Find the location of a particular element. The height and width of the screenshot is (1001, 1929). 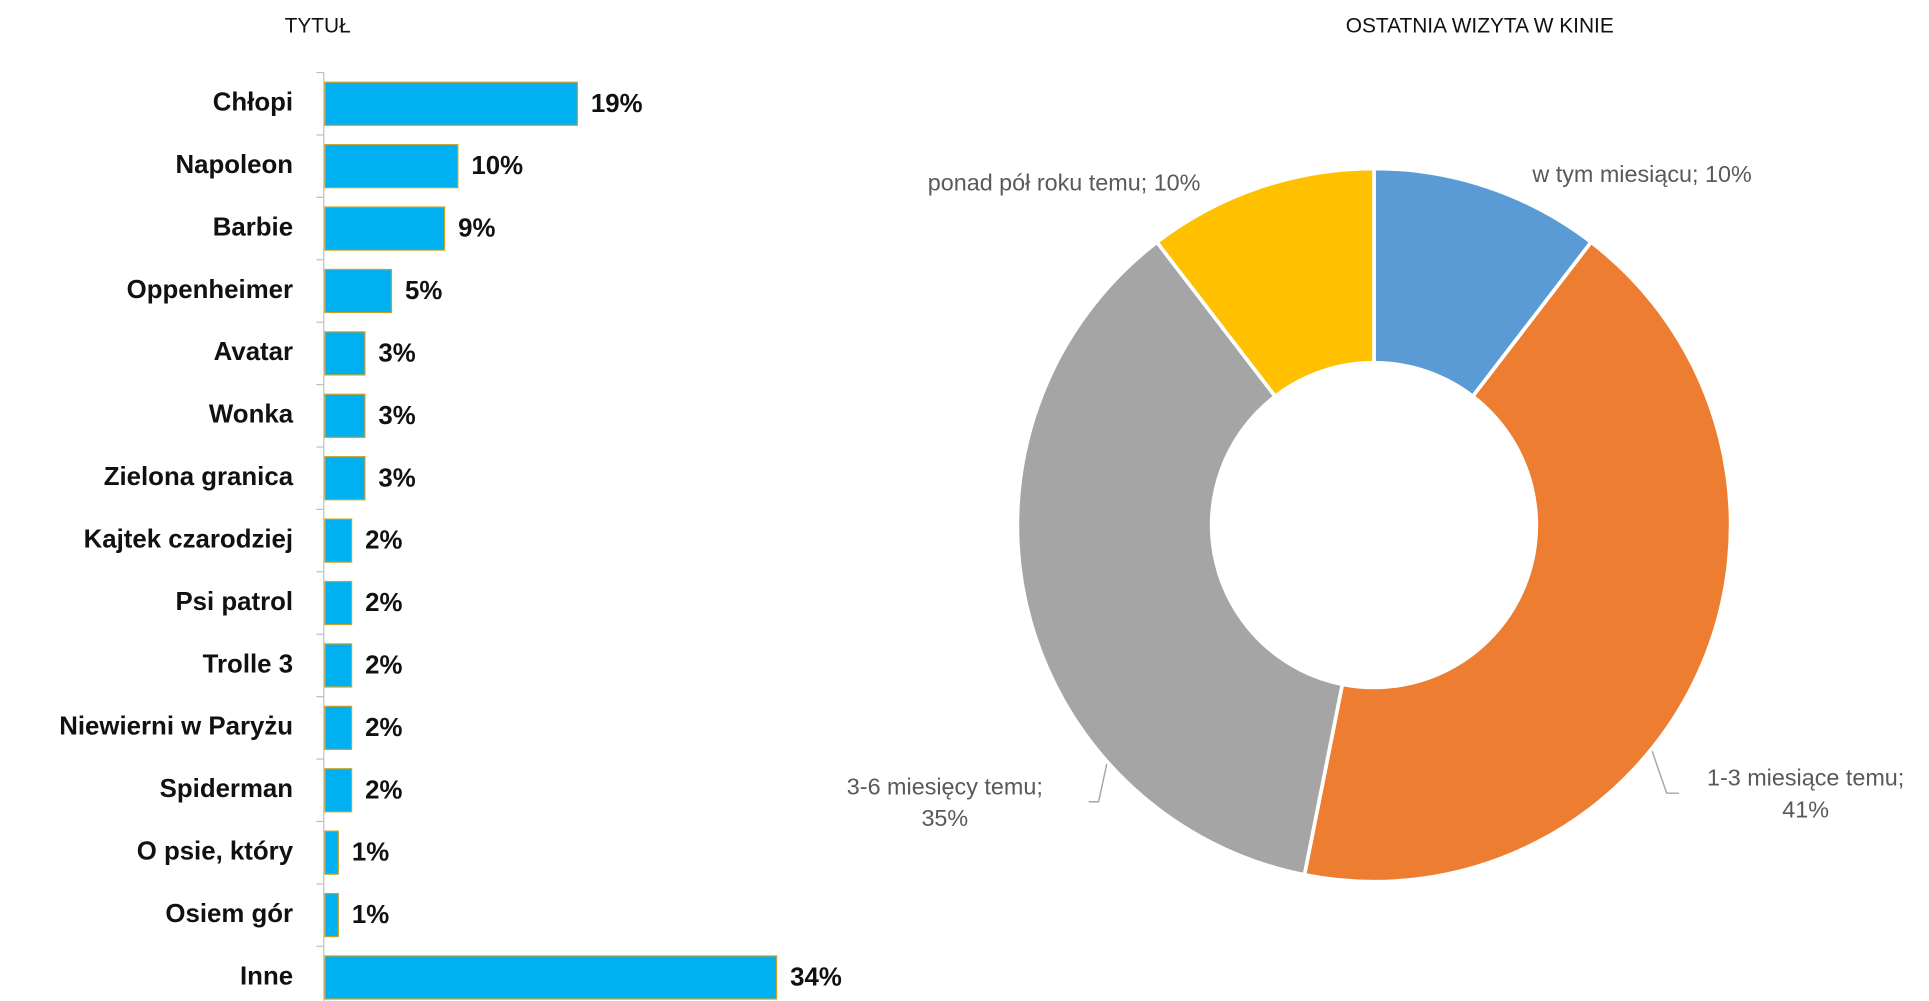

category-label: Niewierni w Paryżu is located at coordinates (176, 727).